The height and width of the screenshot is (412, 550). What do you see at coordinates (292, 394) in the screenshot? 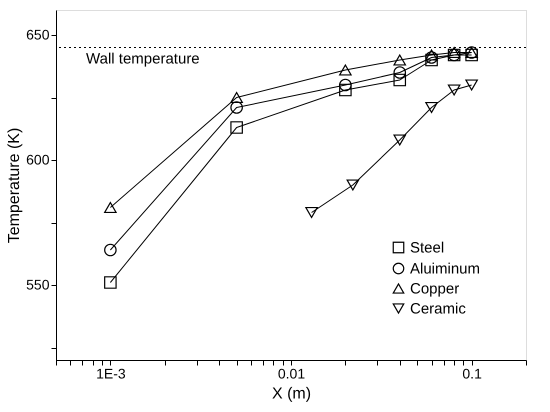
I see `x-axis-title: X (m)` at bounding box center [292, 394].